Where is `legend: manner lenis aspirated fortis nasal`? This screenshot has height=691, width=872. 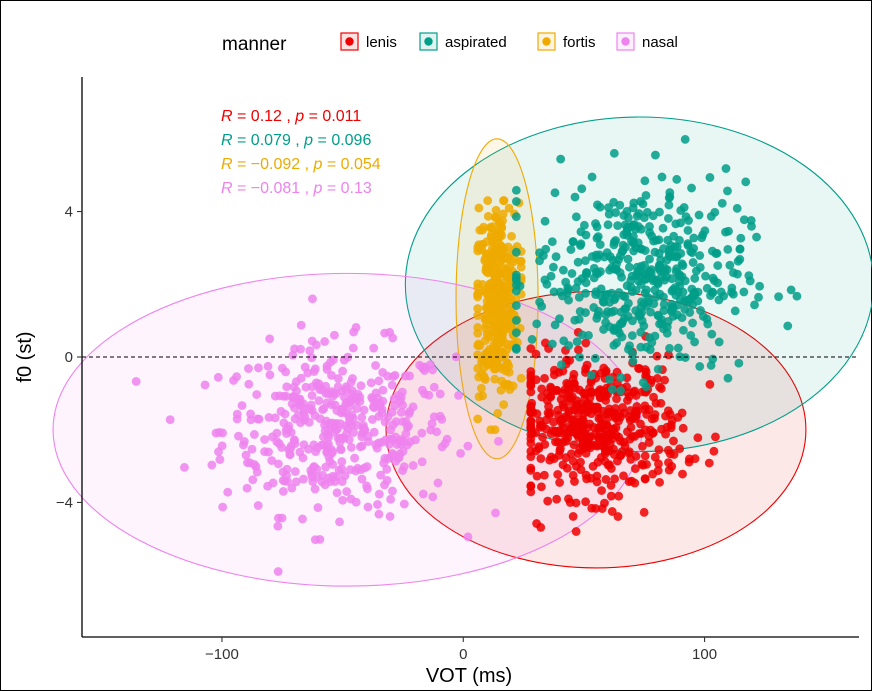
legend: manner lenis aspirated fortis nasal is located at coordinates (450, 43).